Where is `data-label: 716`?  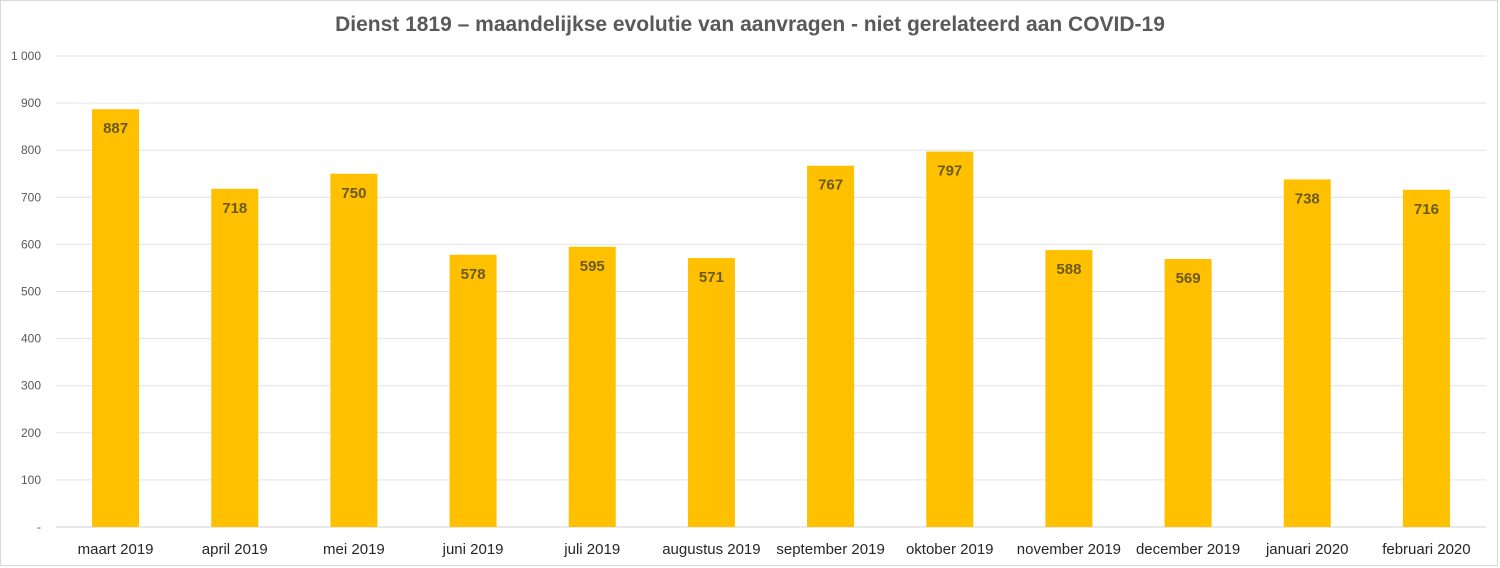
data-label: 716 is located at coordinates (1426, 209).